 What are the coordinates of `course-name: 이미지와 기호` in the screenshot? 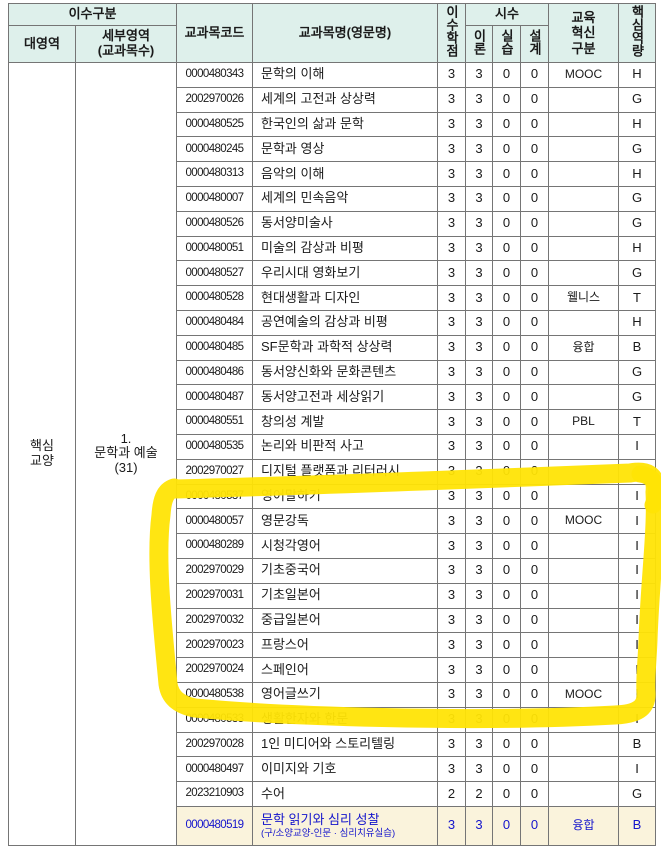 It's located at (345, 769).